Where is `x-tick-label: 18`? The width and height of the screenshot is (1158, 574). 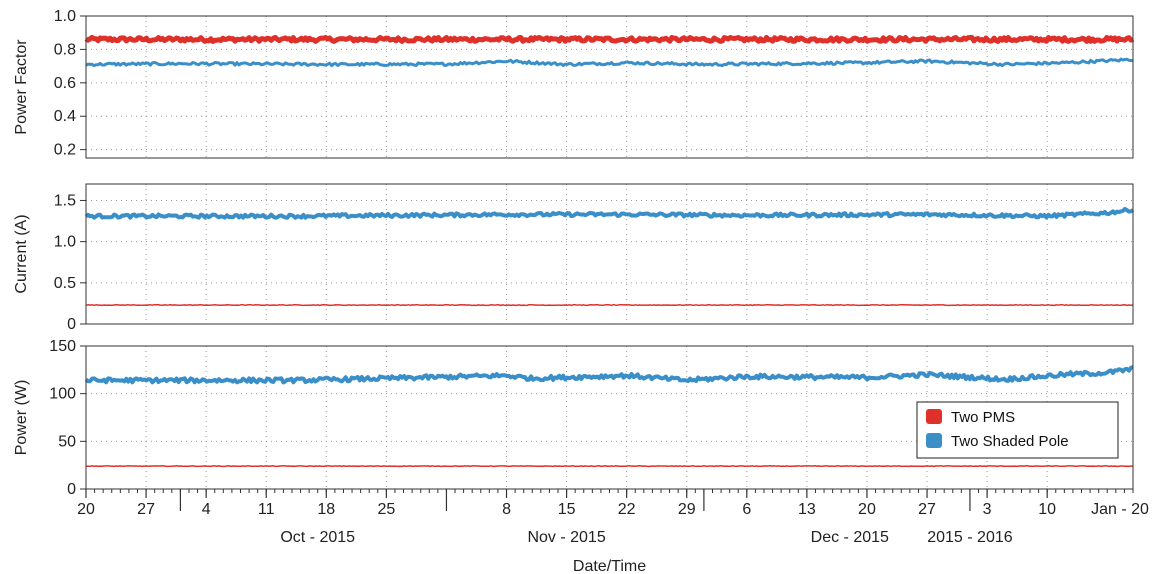
x-tick-label: 18 is located at coordinates (326, 509).